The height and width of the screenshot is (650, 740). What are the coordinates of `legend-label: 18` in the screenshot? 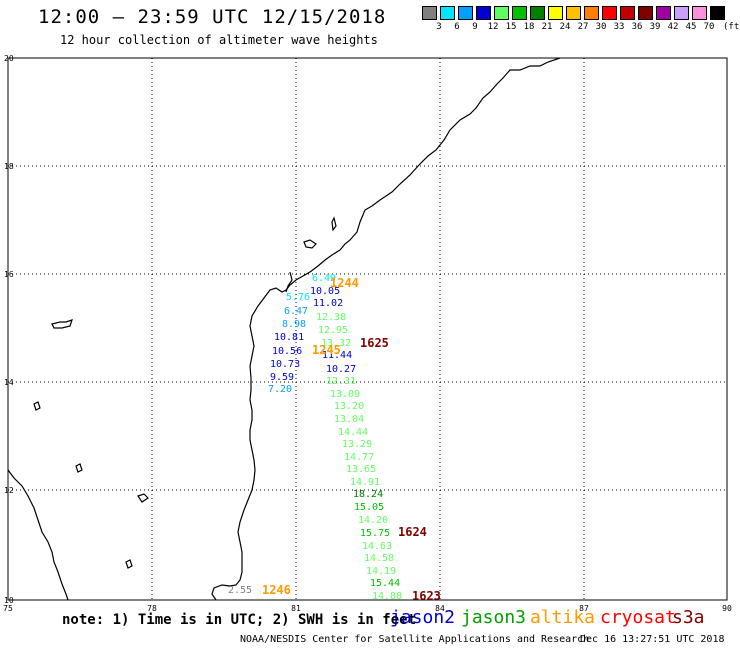 It's located at (529, 27).